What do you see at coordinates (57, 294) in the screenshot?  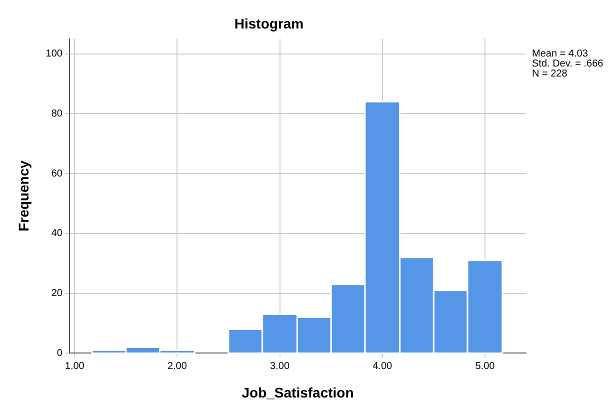 I see `y-tick-label: 20` at bounding box center [57, 294].